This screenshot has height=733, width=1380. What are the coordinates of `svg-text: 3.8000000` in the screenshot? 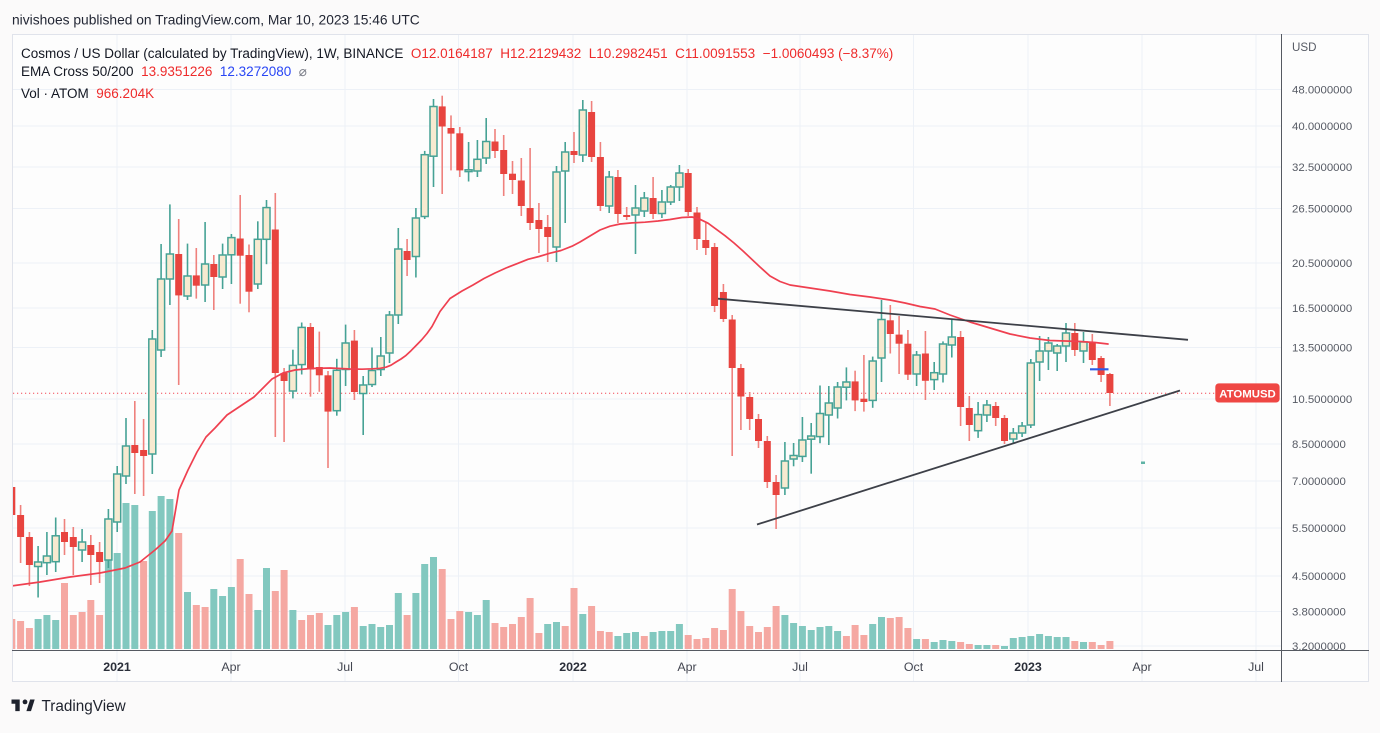 It's located at (1319, 613).